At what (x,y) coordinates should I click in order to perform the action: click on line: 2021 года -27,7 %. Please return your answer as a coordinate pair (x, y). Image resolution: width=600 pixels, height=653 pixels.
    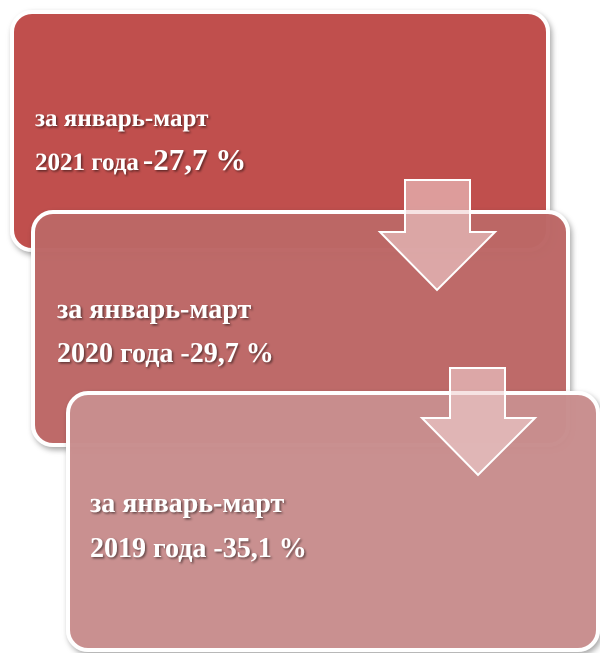
    Looking at the image, I should click on (140, 159).